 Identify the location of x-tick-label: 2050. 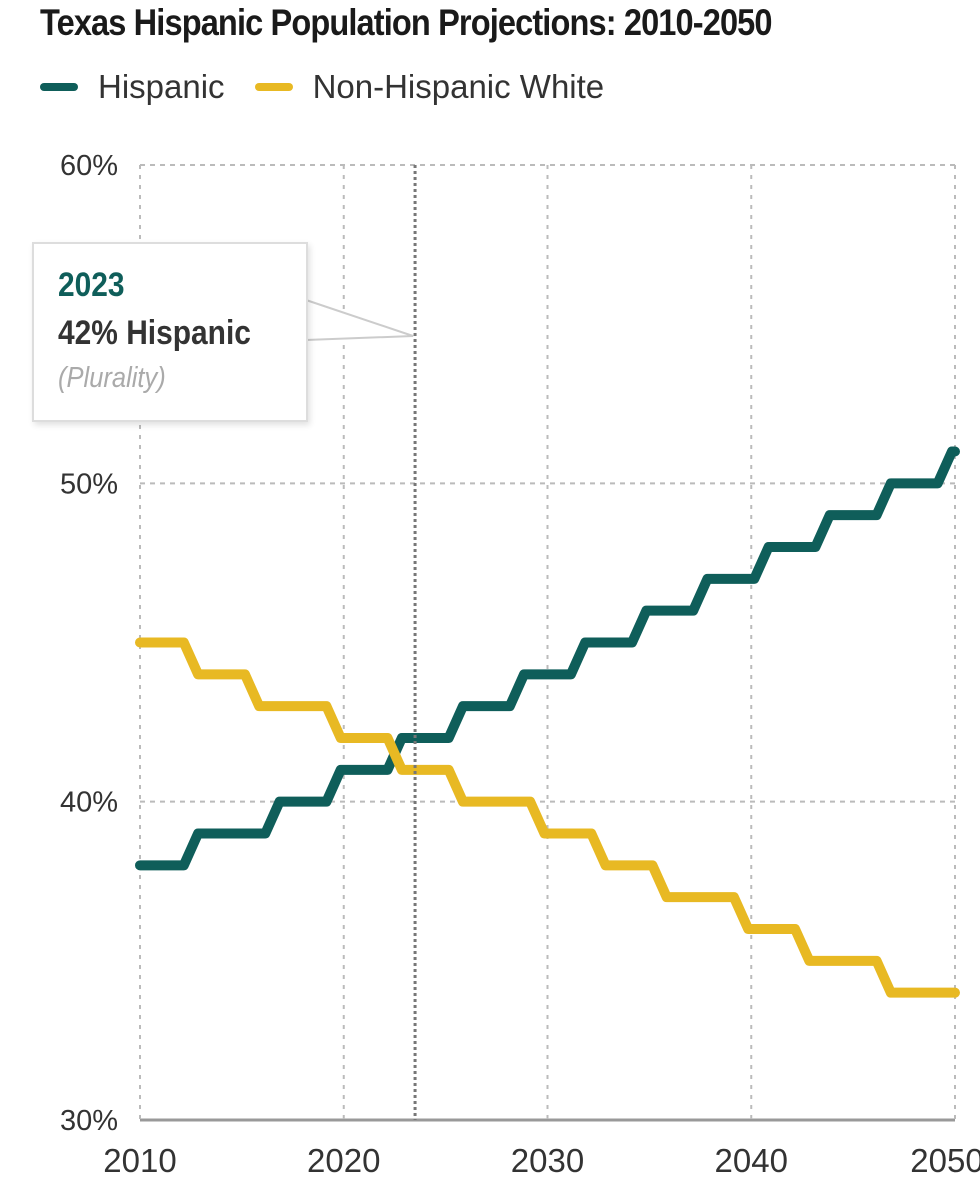
(945, 1160).